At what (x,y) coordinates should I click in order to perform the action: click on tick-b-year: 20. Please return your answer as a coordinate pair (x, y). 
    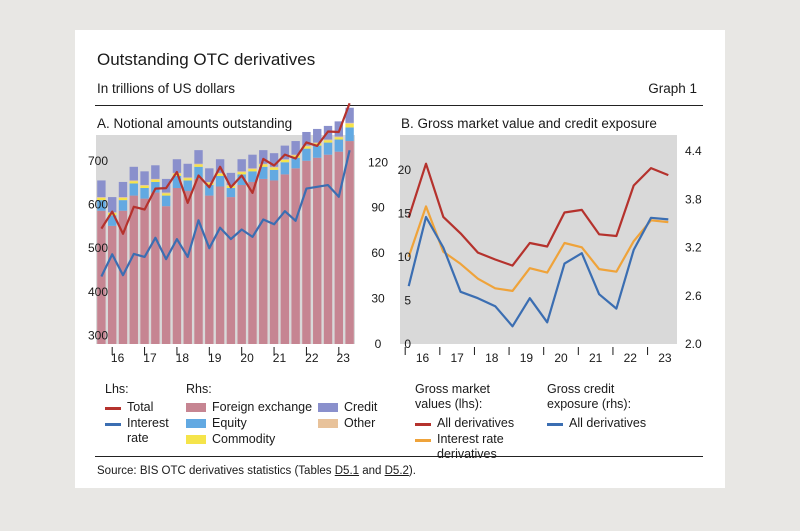
    Looking at the image, I should click on (561, 358).